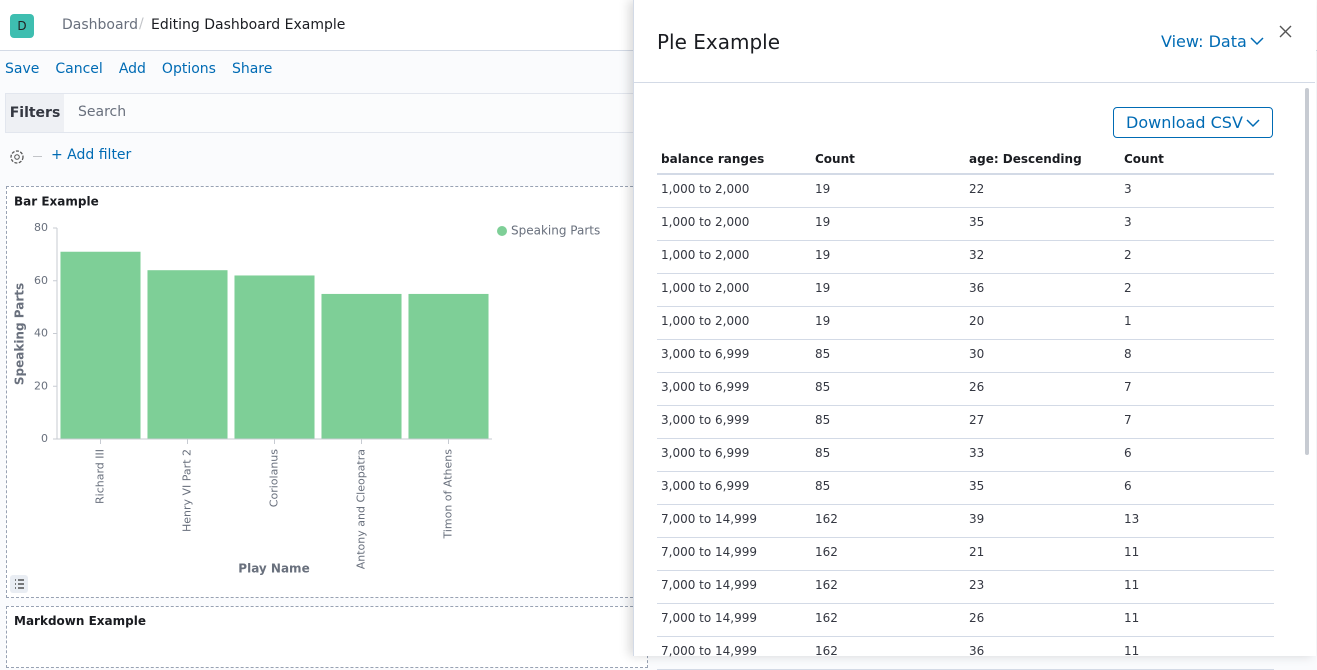  I want to click on header-border, so click(965, 174).